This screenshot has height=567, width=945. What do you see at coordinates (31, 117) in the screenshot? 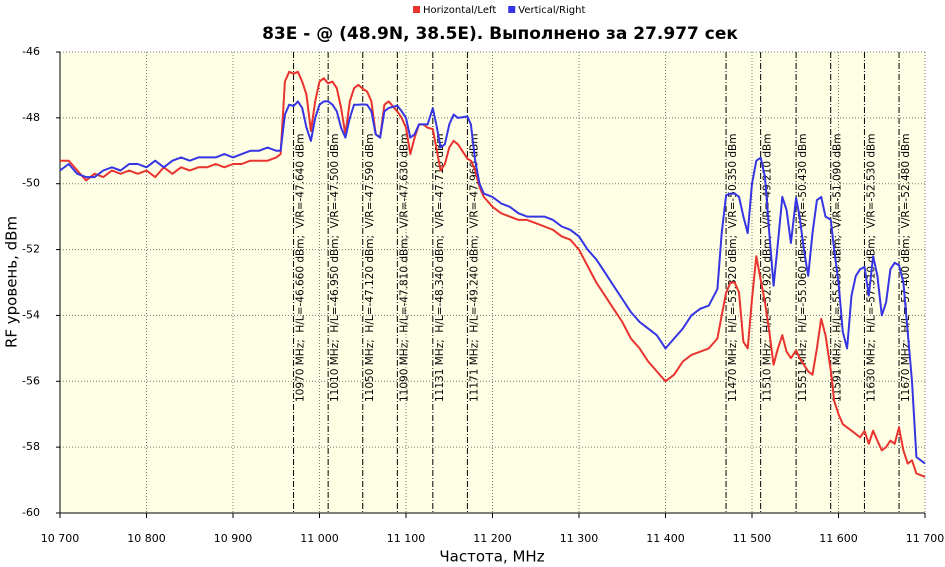
I see `y-tick-label: -48` at bounding box center [31, 117].